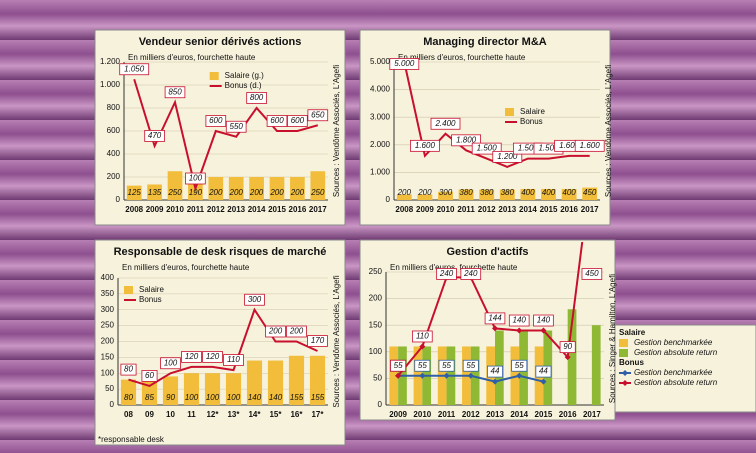 The width and height of the screenshot is (756, 453). Describe the element at coordinates (131, 439) in the screenshot. I see `footnote: *responsable desk` at that location.